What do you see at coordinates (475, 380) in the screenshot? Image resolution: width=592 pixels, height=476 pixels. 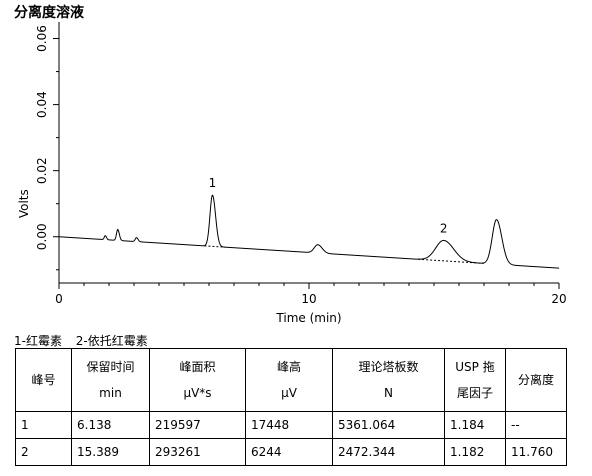 I see `header-tailing-factor: USP 拖尾因子` at bounding box center [475, 380].